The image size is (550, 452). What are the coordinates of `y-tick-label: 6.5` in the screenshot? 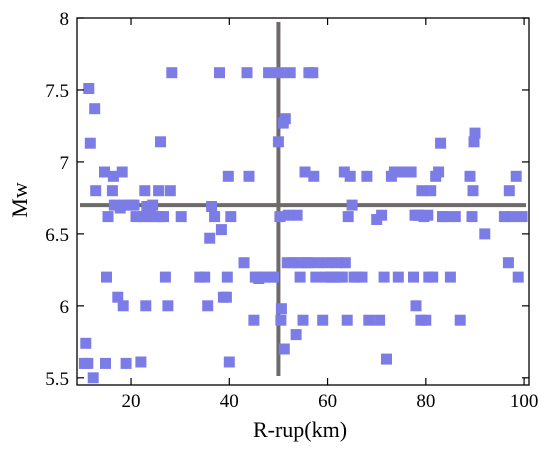 It's located at (57, 235).